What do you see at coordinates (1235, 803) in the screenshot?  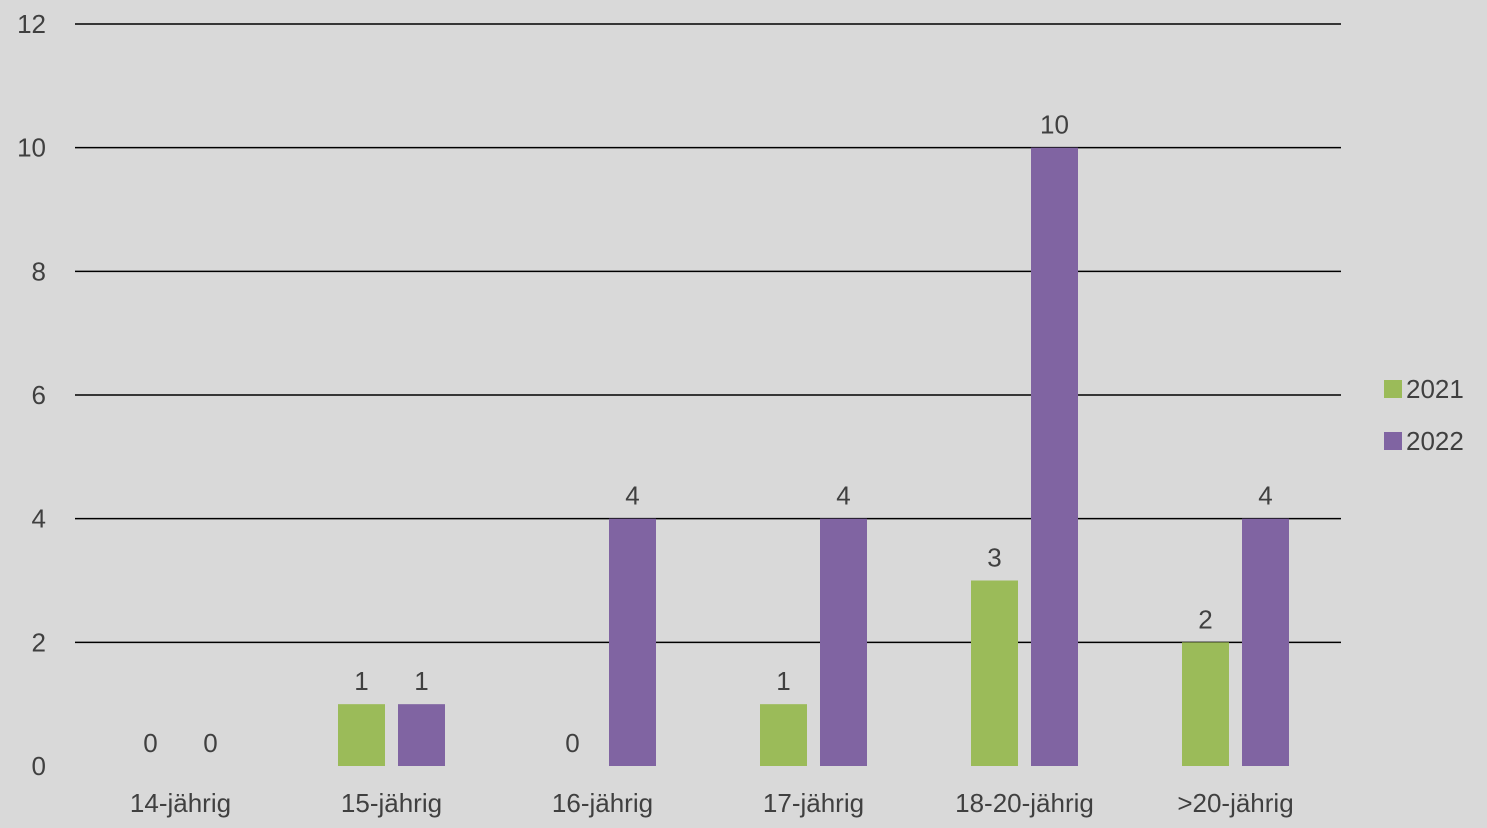 I see `x-category-label: >20-jährig` at bounding box center [1235, 803].